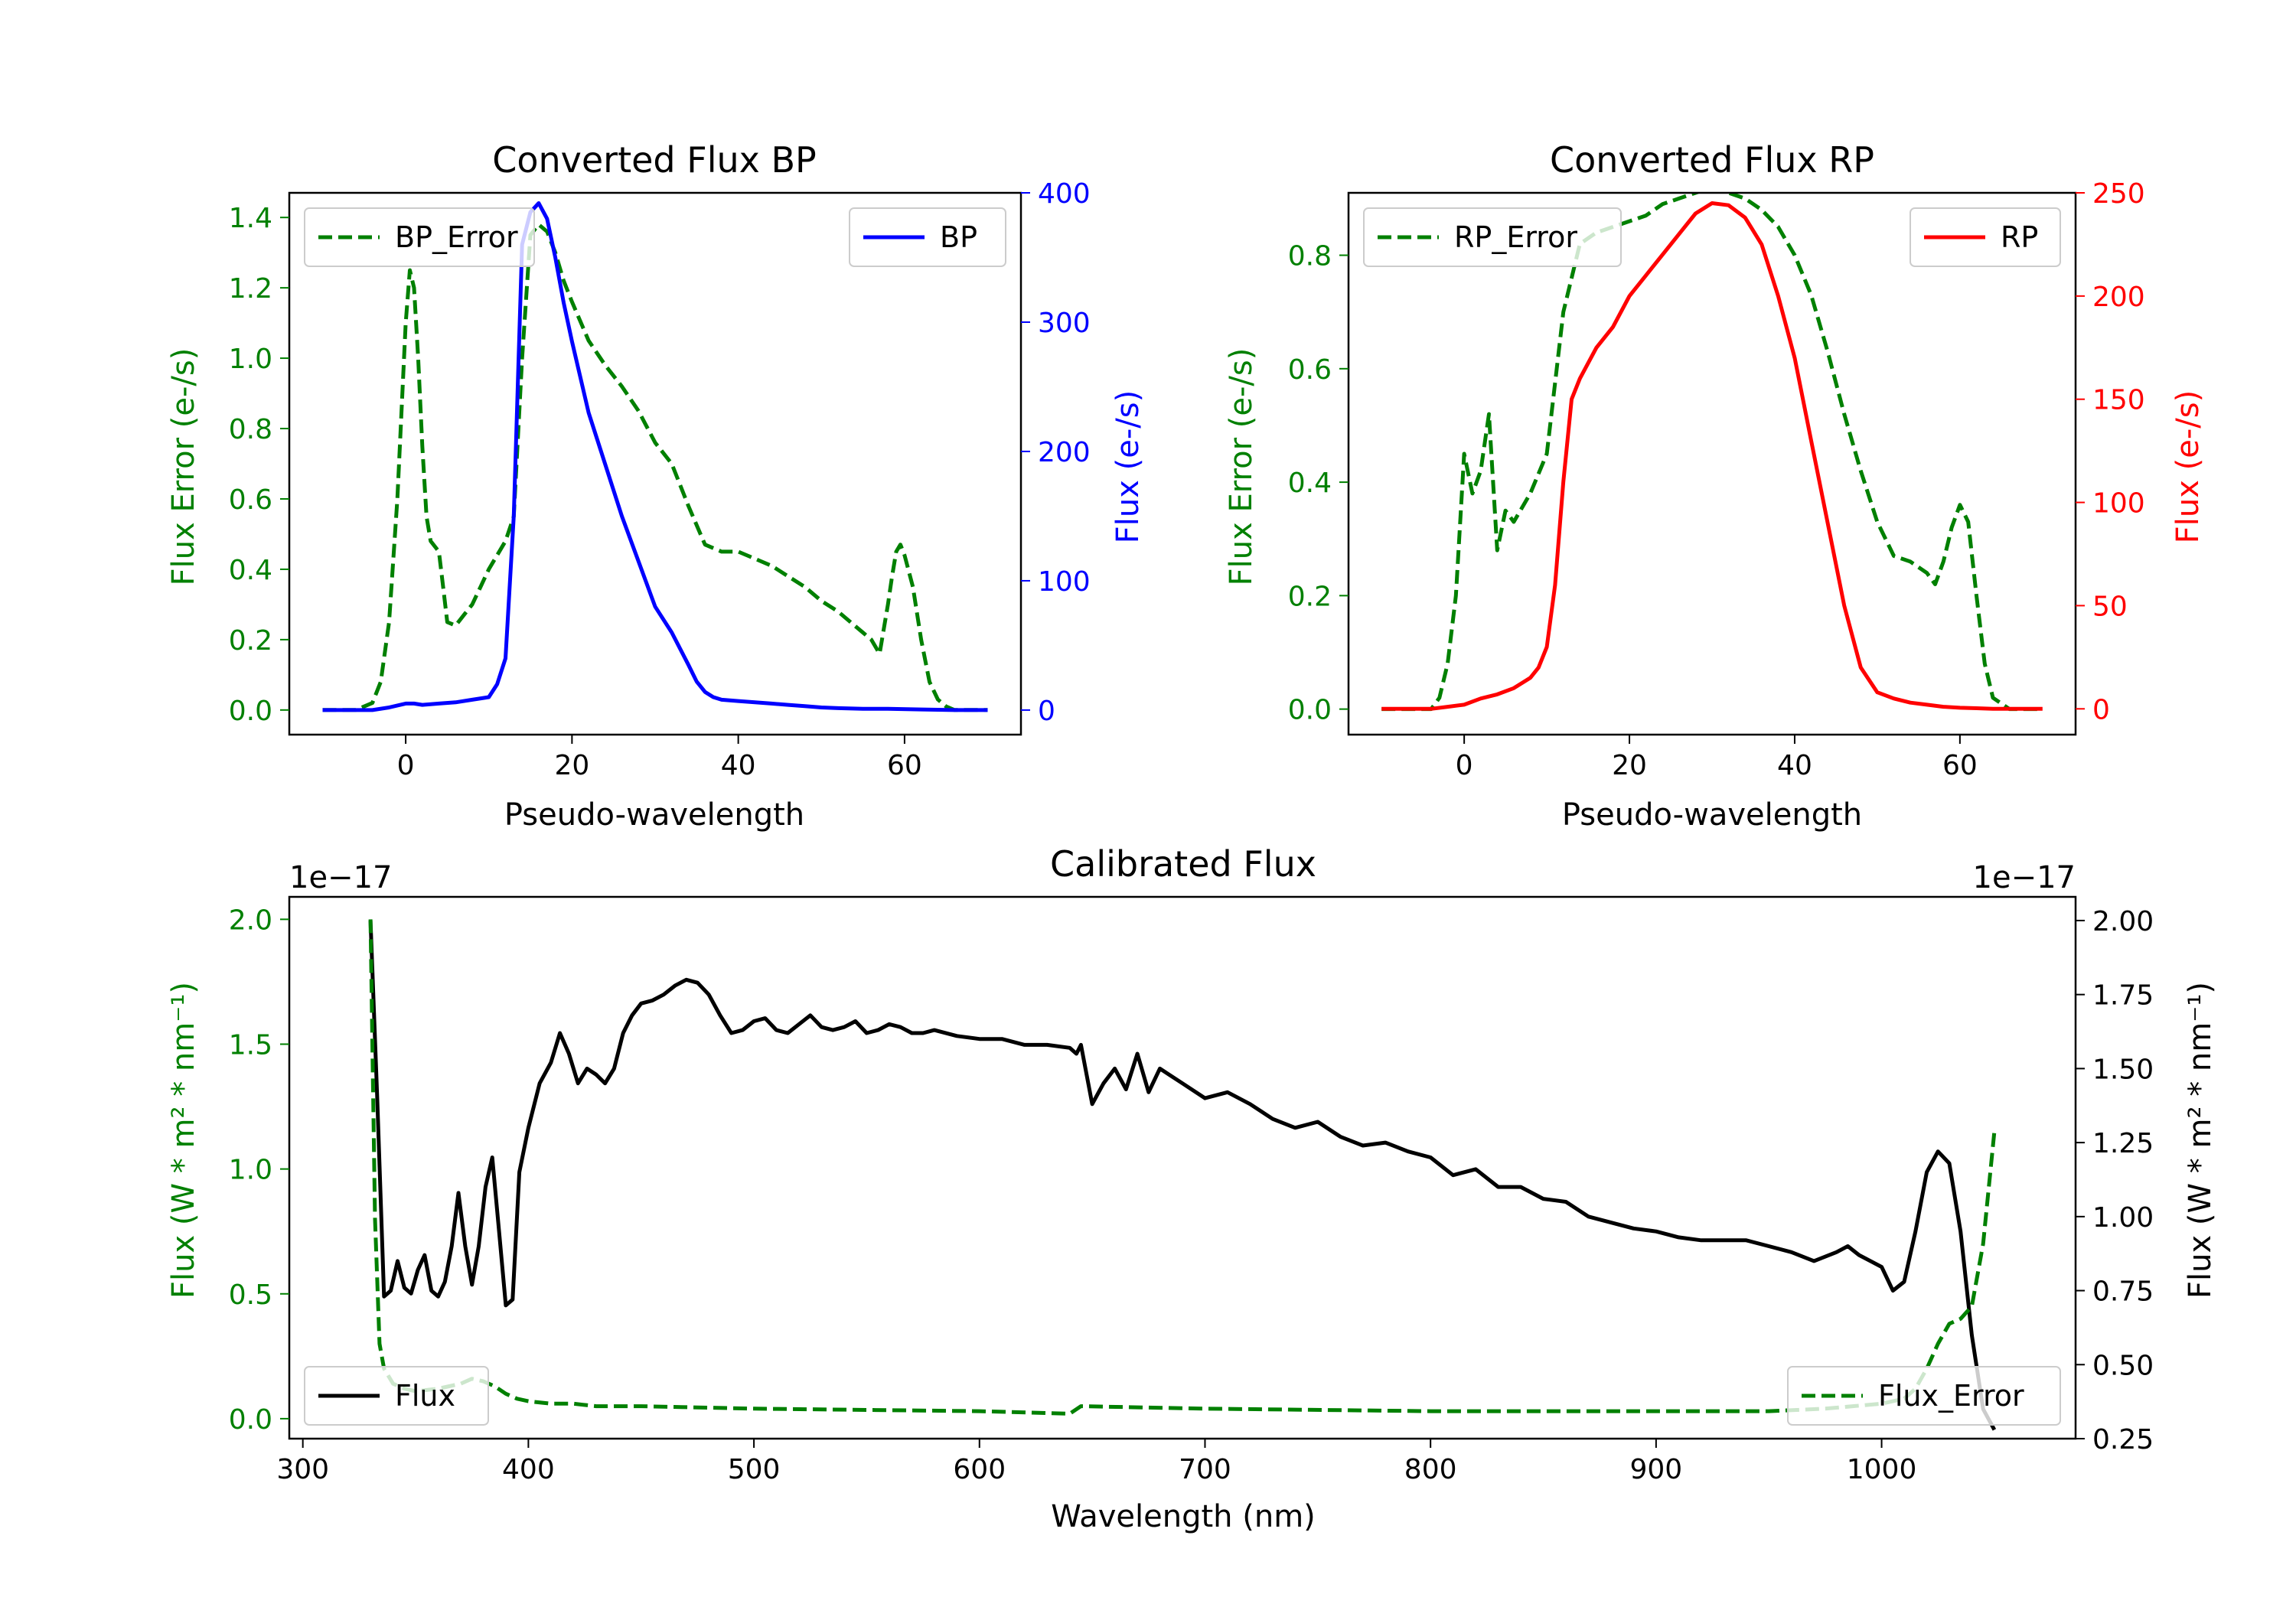  Describe the element at coordinates (250, 1295) in the screenshot. I see `y-tick-label-left: 0.5` at that location.